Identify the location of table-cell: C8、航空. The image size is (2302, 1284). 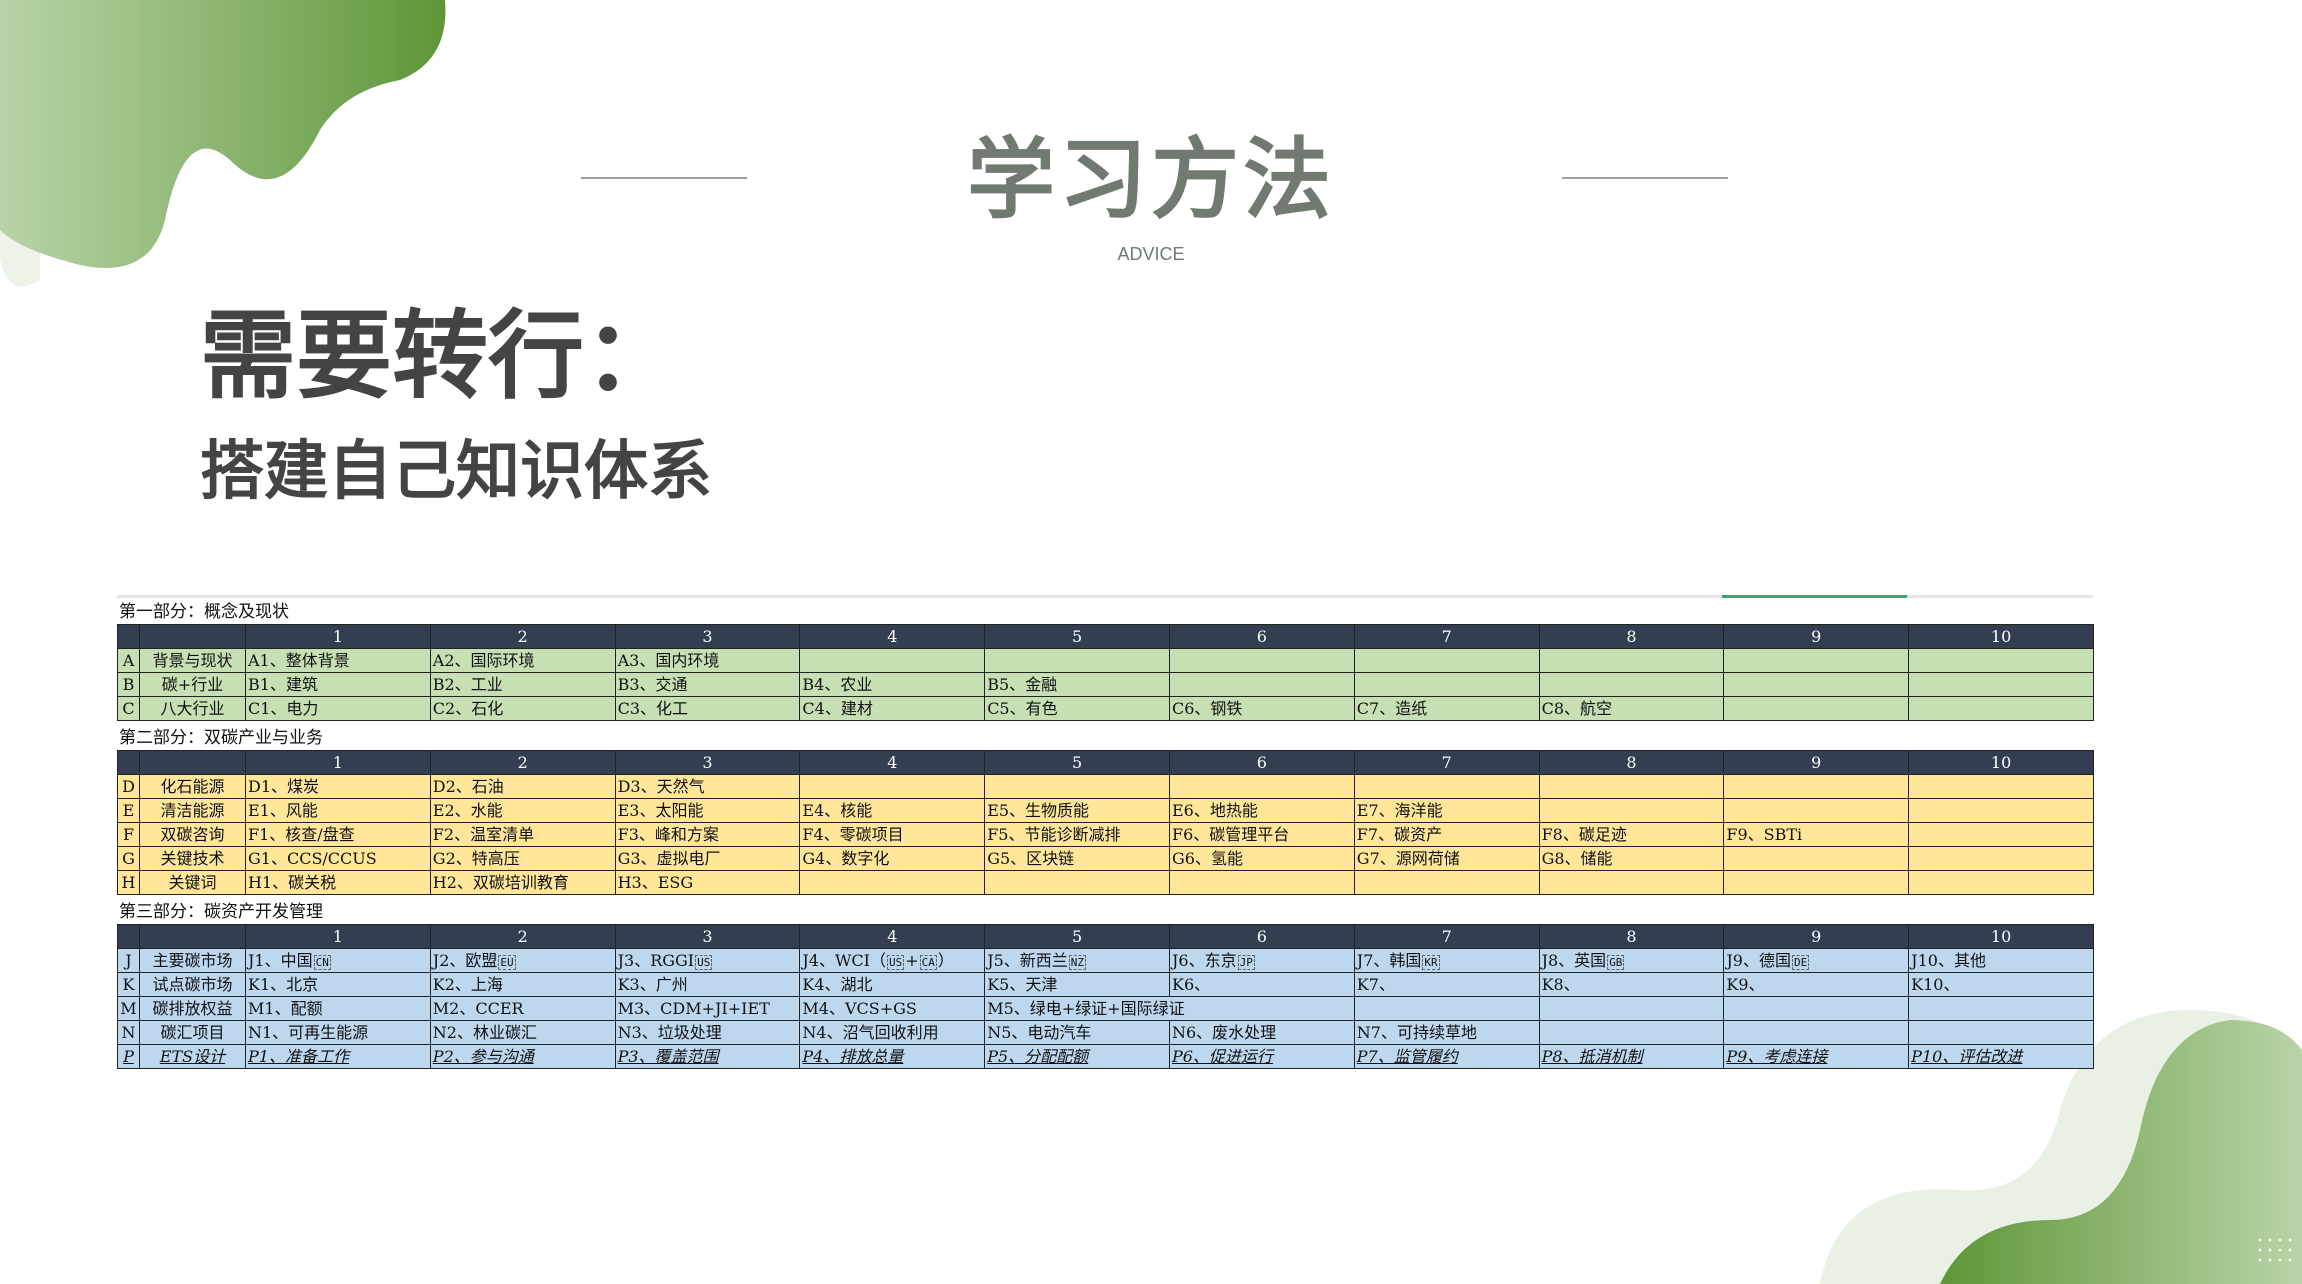
(1631, 708).